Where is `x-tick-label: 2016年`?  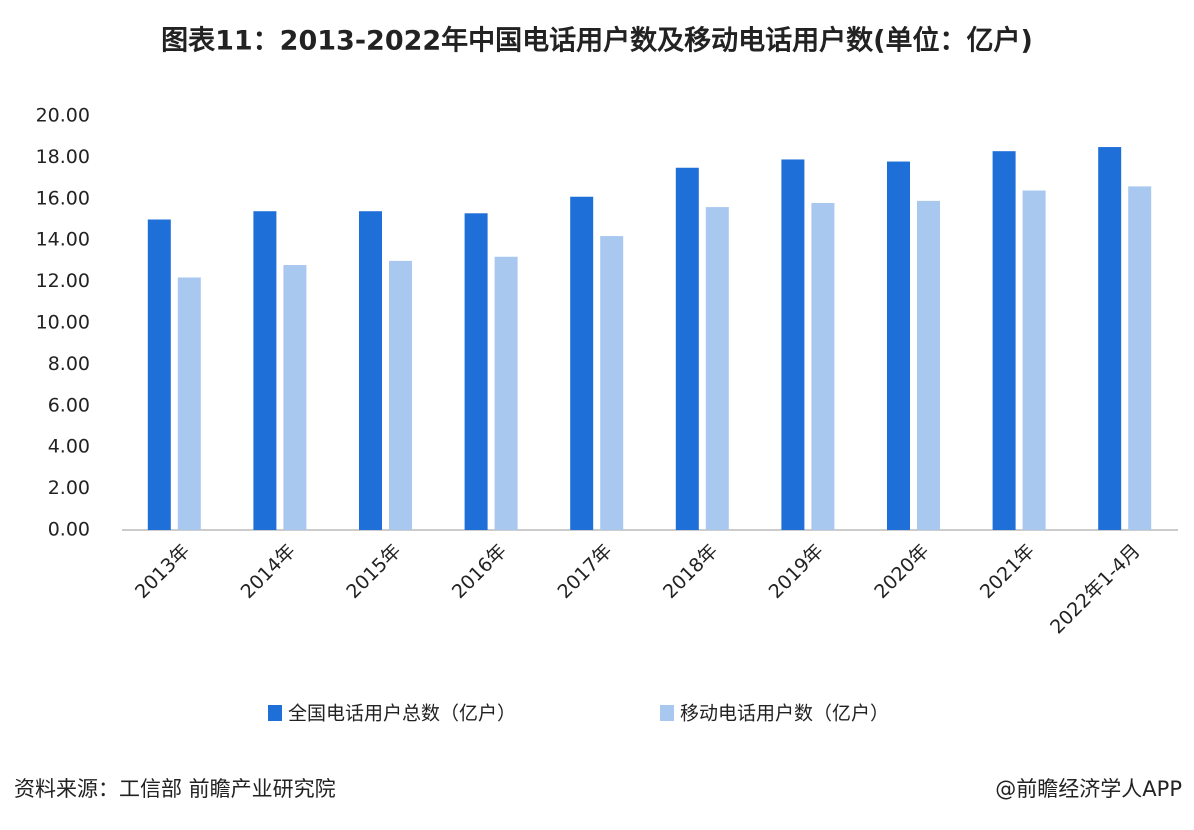
x-tick-label: 2016年 is located at coordinates (479, 571).